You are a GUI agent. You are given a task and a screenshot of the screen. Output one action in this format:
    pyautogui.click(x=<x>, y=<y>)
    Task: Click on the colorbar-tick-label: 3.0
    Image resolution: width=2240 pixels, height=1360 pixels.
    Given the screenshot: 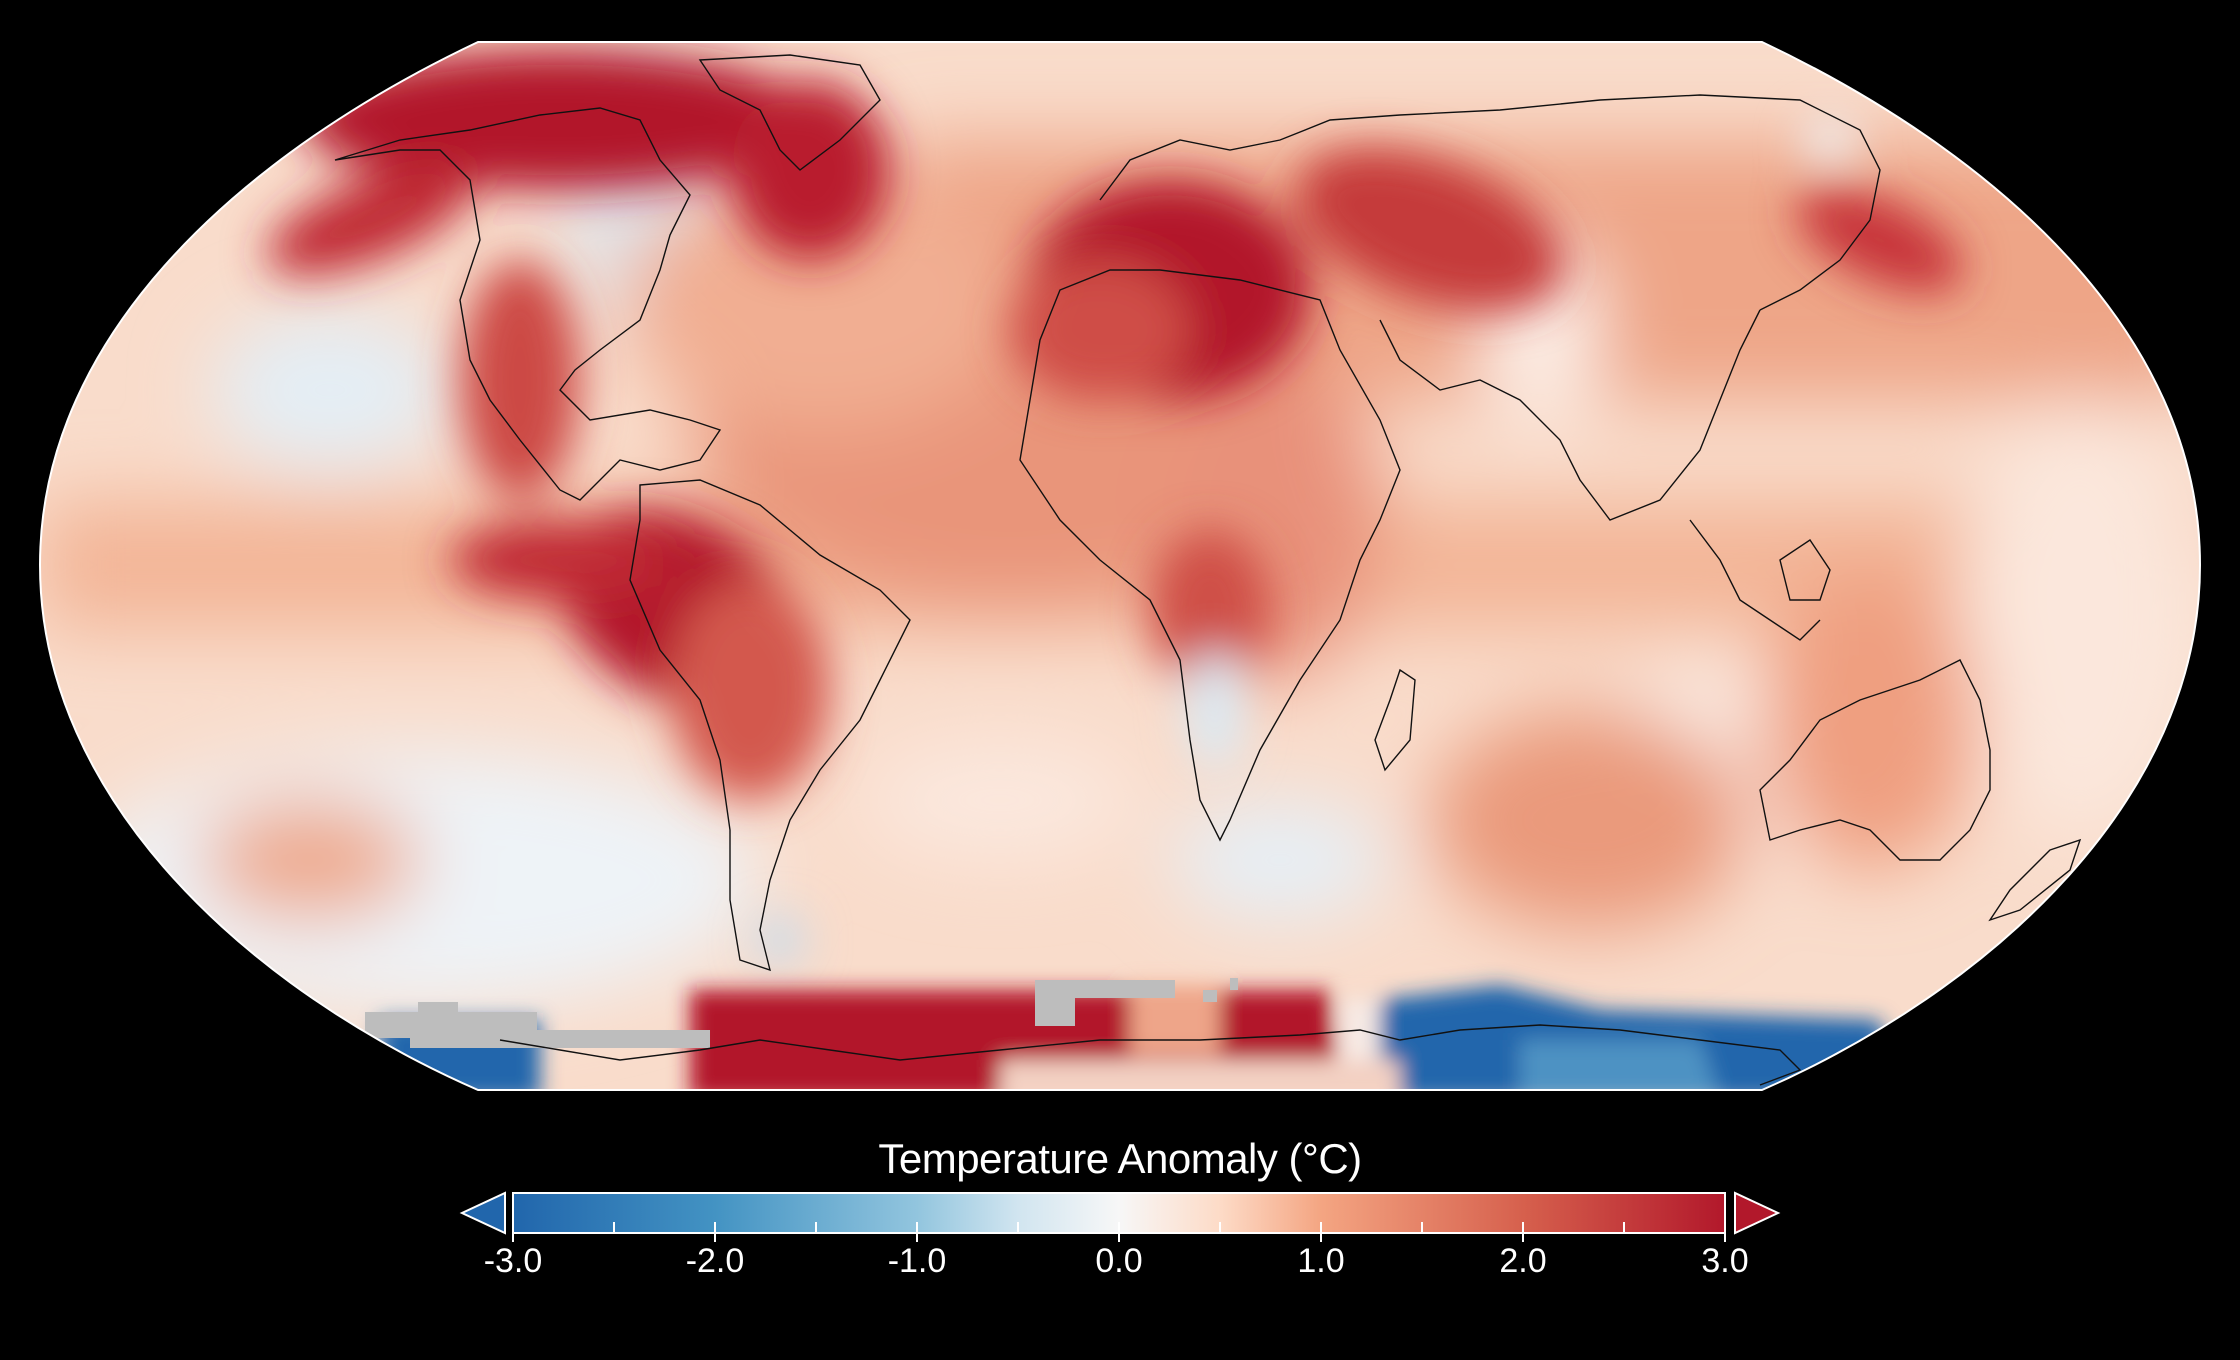 What is the action you would take?
    pyautogui.click(x=1725, y=1261)
    